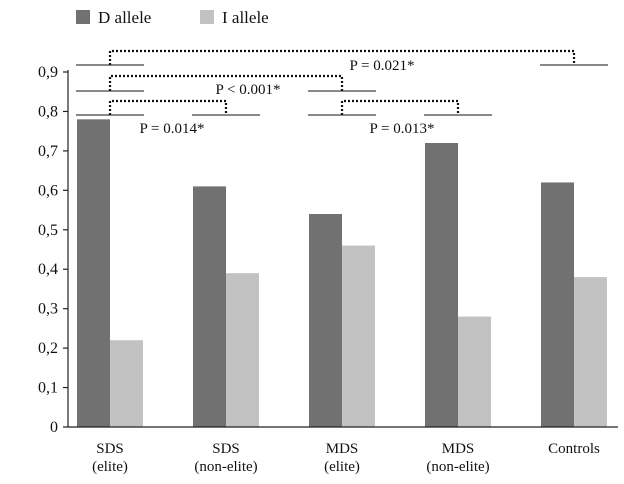  What do you see at coordinates (48, 309) in the screenshot?
I see `y-tick-label: 0,3` at bounding box center [48, 309].